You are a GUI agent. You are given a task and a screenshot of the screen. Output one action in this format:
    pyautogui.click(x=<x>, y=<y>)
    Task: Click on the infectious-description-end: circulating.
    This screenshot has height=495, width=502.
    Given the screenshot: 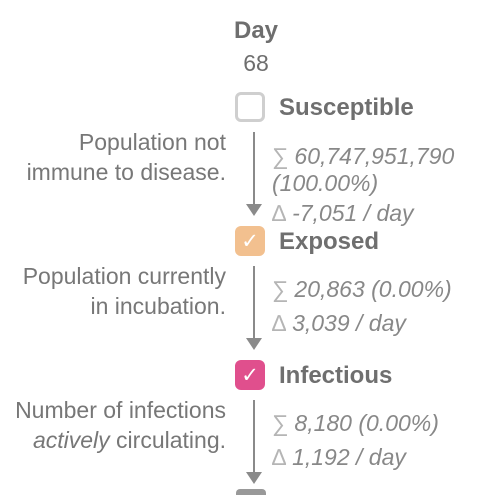 What is the action you would take?
    pyautogui.click(x=167, y=440)
    